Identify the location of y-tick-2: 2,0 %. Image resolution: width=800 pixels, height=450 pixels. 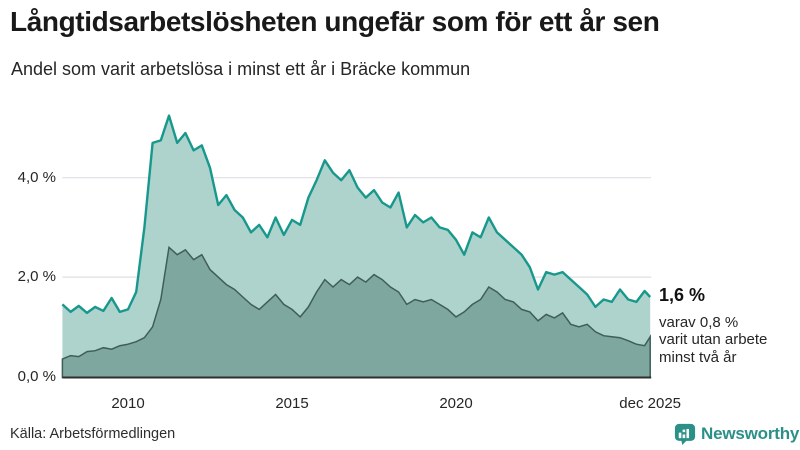
(36, 277).